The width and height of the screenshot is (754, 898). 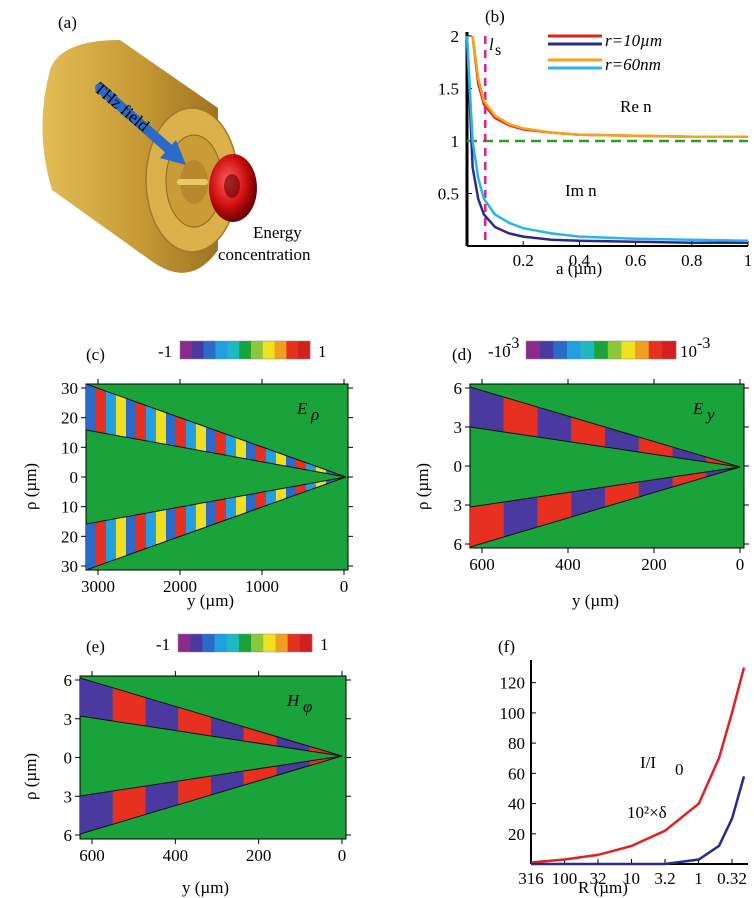 What do you see at coordinates (462, 354) in the screenshot?
I see `panel-d-label: (d)` at bounding box center [462, 354].